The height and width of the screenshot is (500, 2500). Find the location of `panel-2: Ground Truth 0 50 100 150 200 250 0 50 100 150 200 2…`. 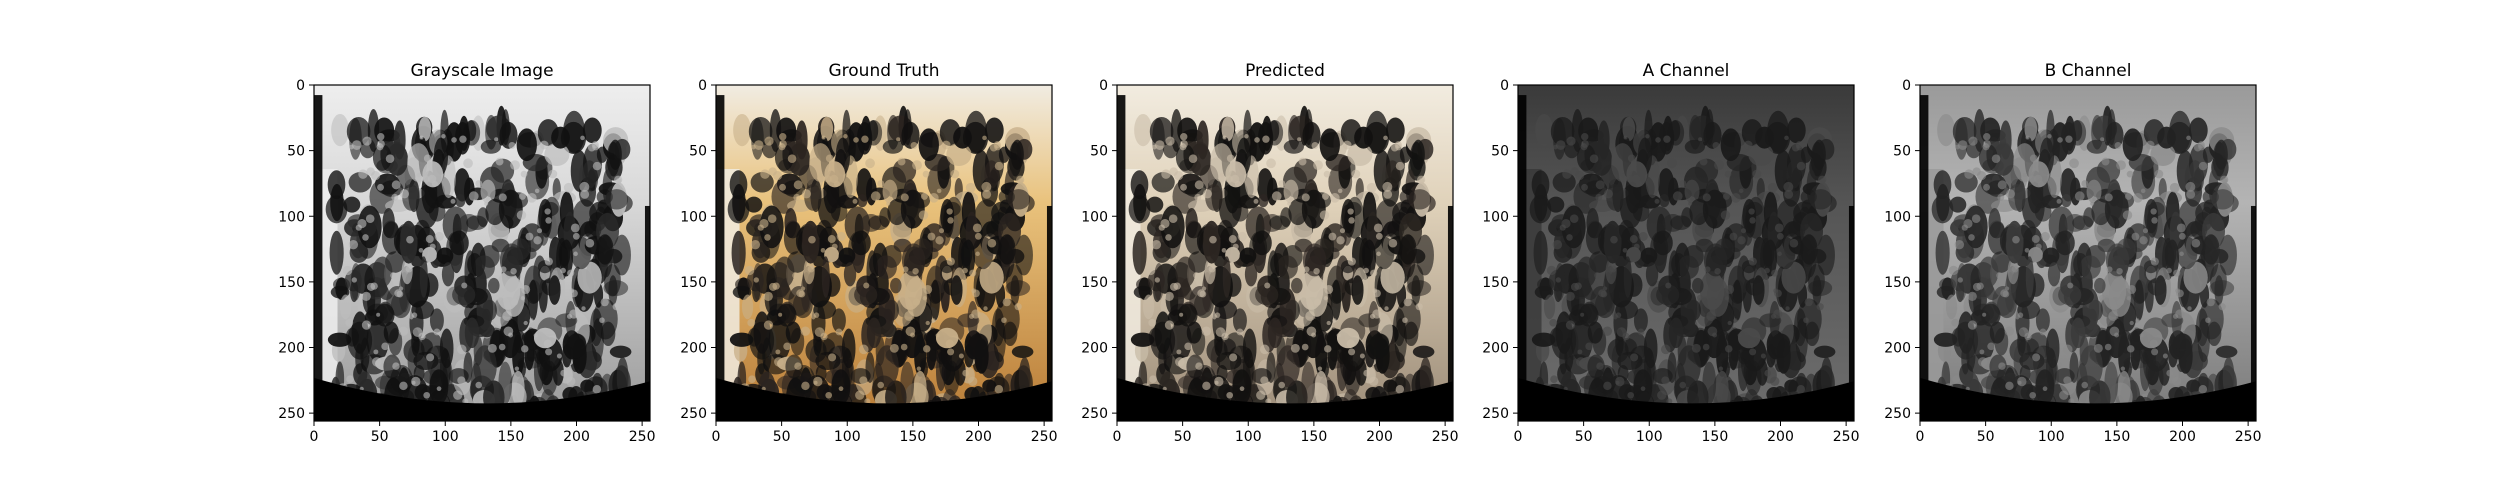

panel-2: Ground Truth 0 50 100 150 200 250 0 50 100 150 200 2… is located at coordinates (868, 253).